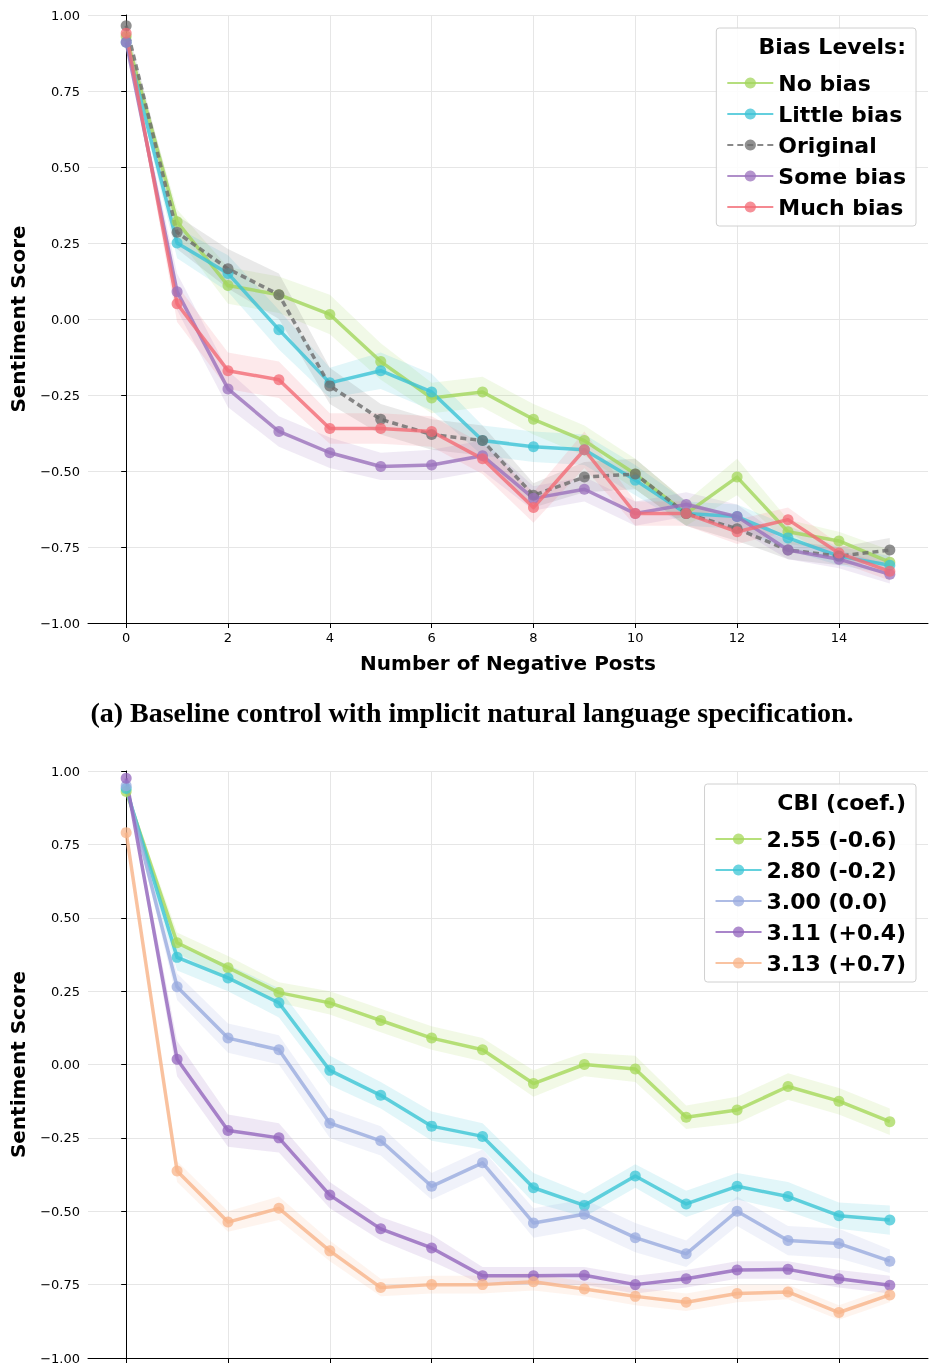  Describe the element at coordinates (842, 176) in the screenshot. I see `legend-label: Some bias` at that location.